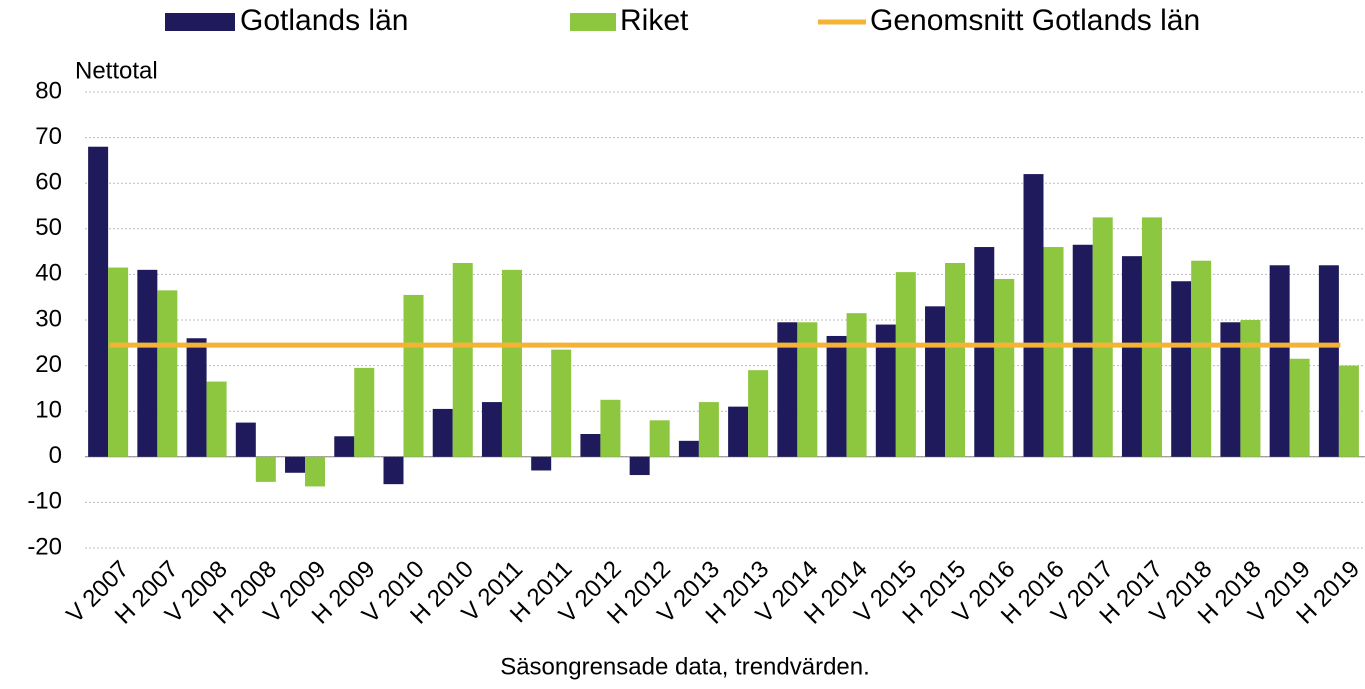 The height and width of the screenshot is (689, 1365). What do you see at coordinates (48, 182) in the screenshot?
I see `y-tick-label: 60` at bounding box center [48, 182].